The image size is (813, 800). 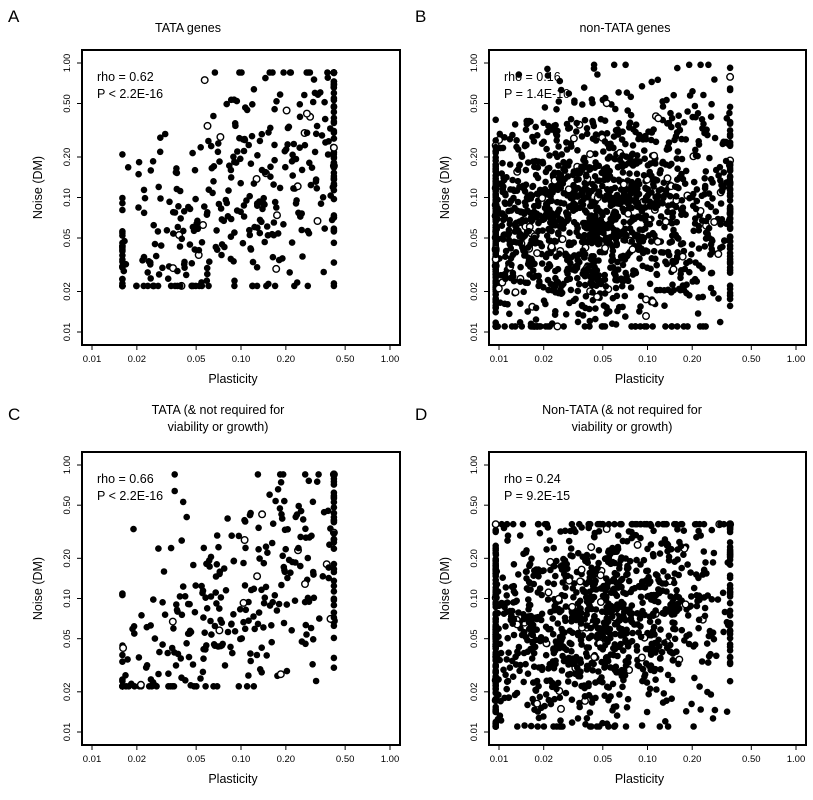 What do you see at coordinates (532, 479) in the screenshot?
I see `rho-annotation: rho = 0.24` at bounding box center [532, 479].